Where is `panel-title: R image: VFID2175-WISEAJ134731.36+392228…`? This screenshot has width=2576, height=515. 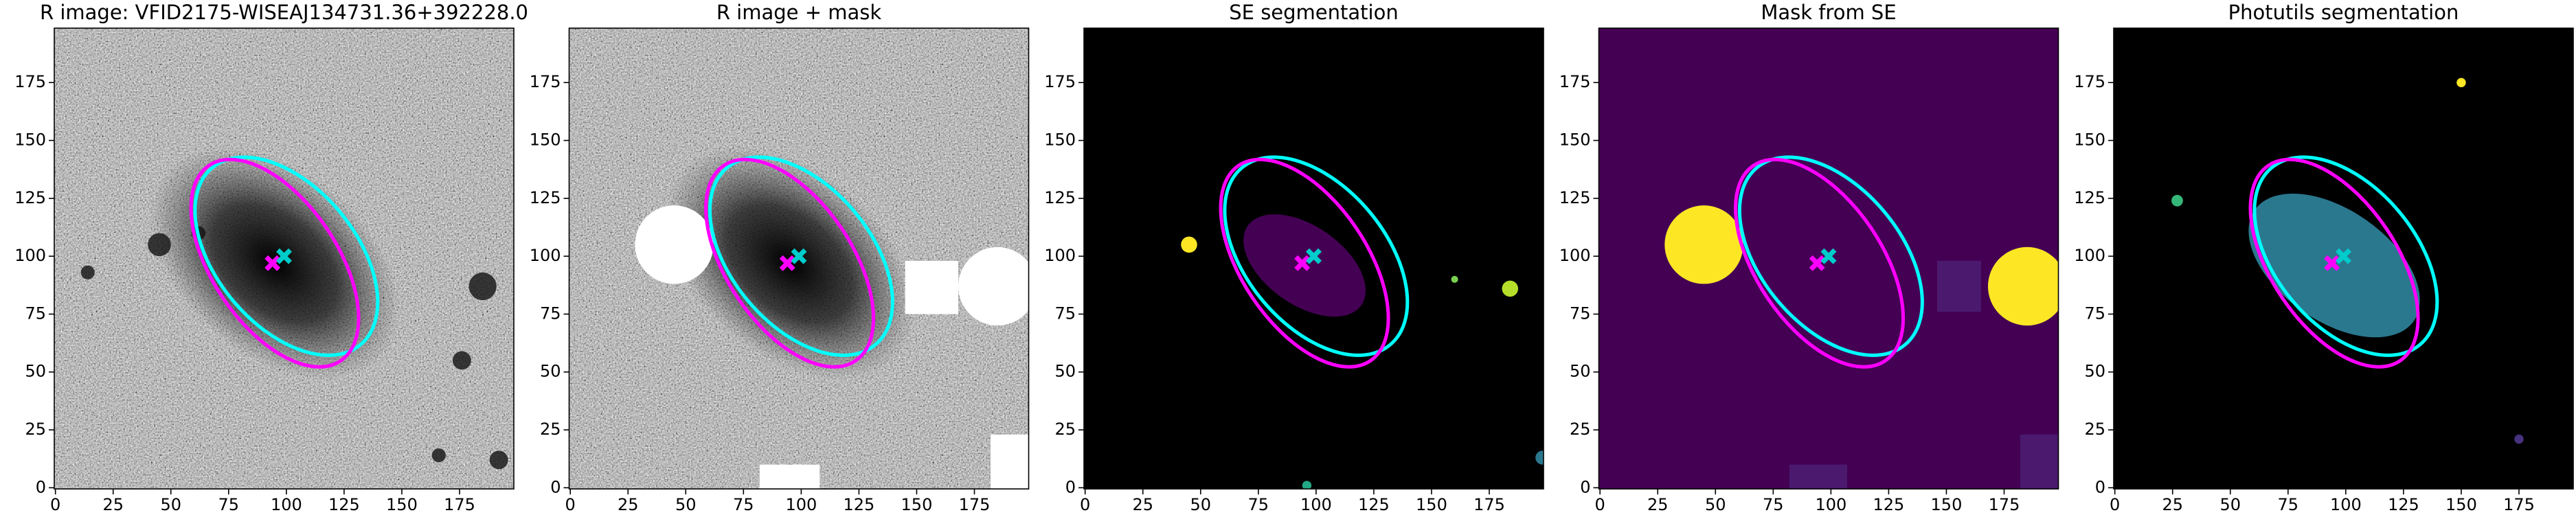
panel-title: R image: VFID2175-WISEAJ134731.36+392228… is located at coordinates (284, 12).